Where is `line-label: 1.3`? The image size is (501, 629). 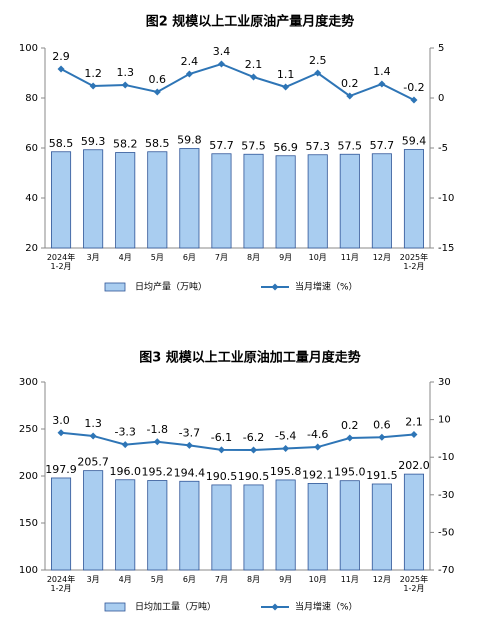
line-label: 1.3 is located at coordinates (125, 72).